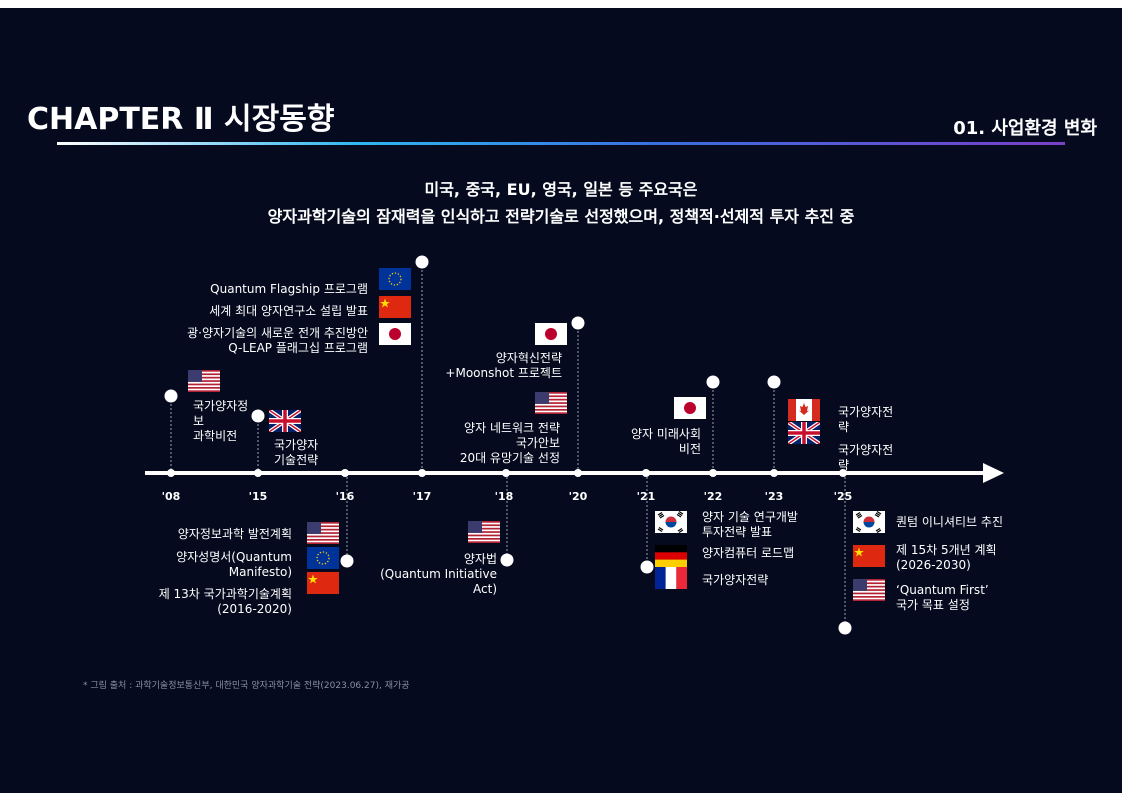 This screenshot has height=793, width=1122. I want to click on flag-de, so click(671, 556).